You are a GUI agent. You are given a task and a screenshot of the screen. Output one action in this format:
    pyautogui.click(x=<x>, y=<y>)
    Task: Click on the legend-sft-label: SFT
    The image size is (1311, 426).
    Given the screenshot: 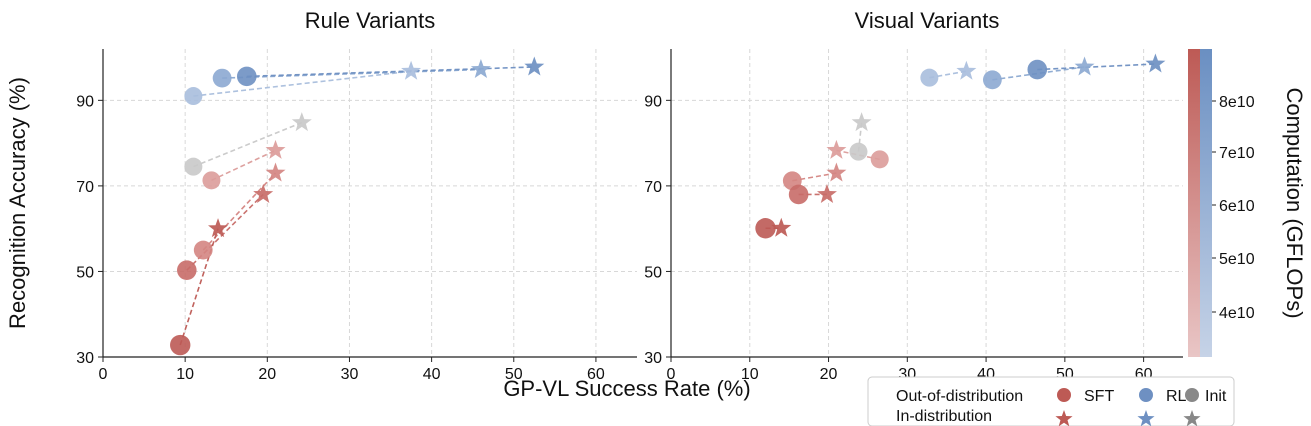 What is the action you would take?
    pyautogui.click(x=1099, y=396)
    